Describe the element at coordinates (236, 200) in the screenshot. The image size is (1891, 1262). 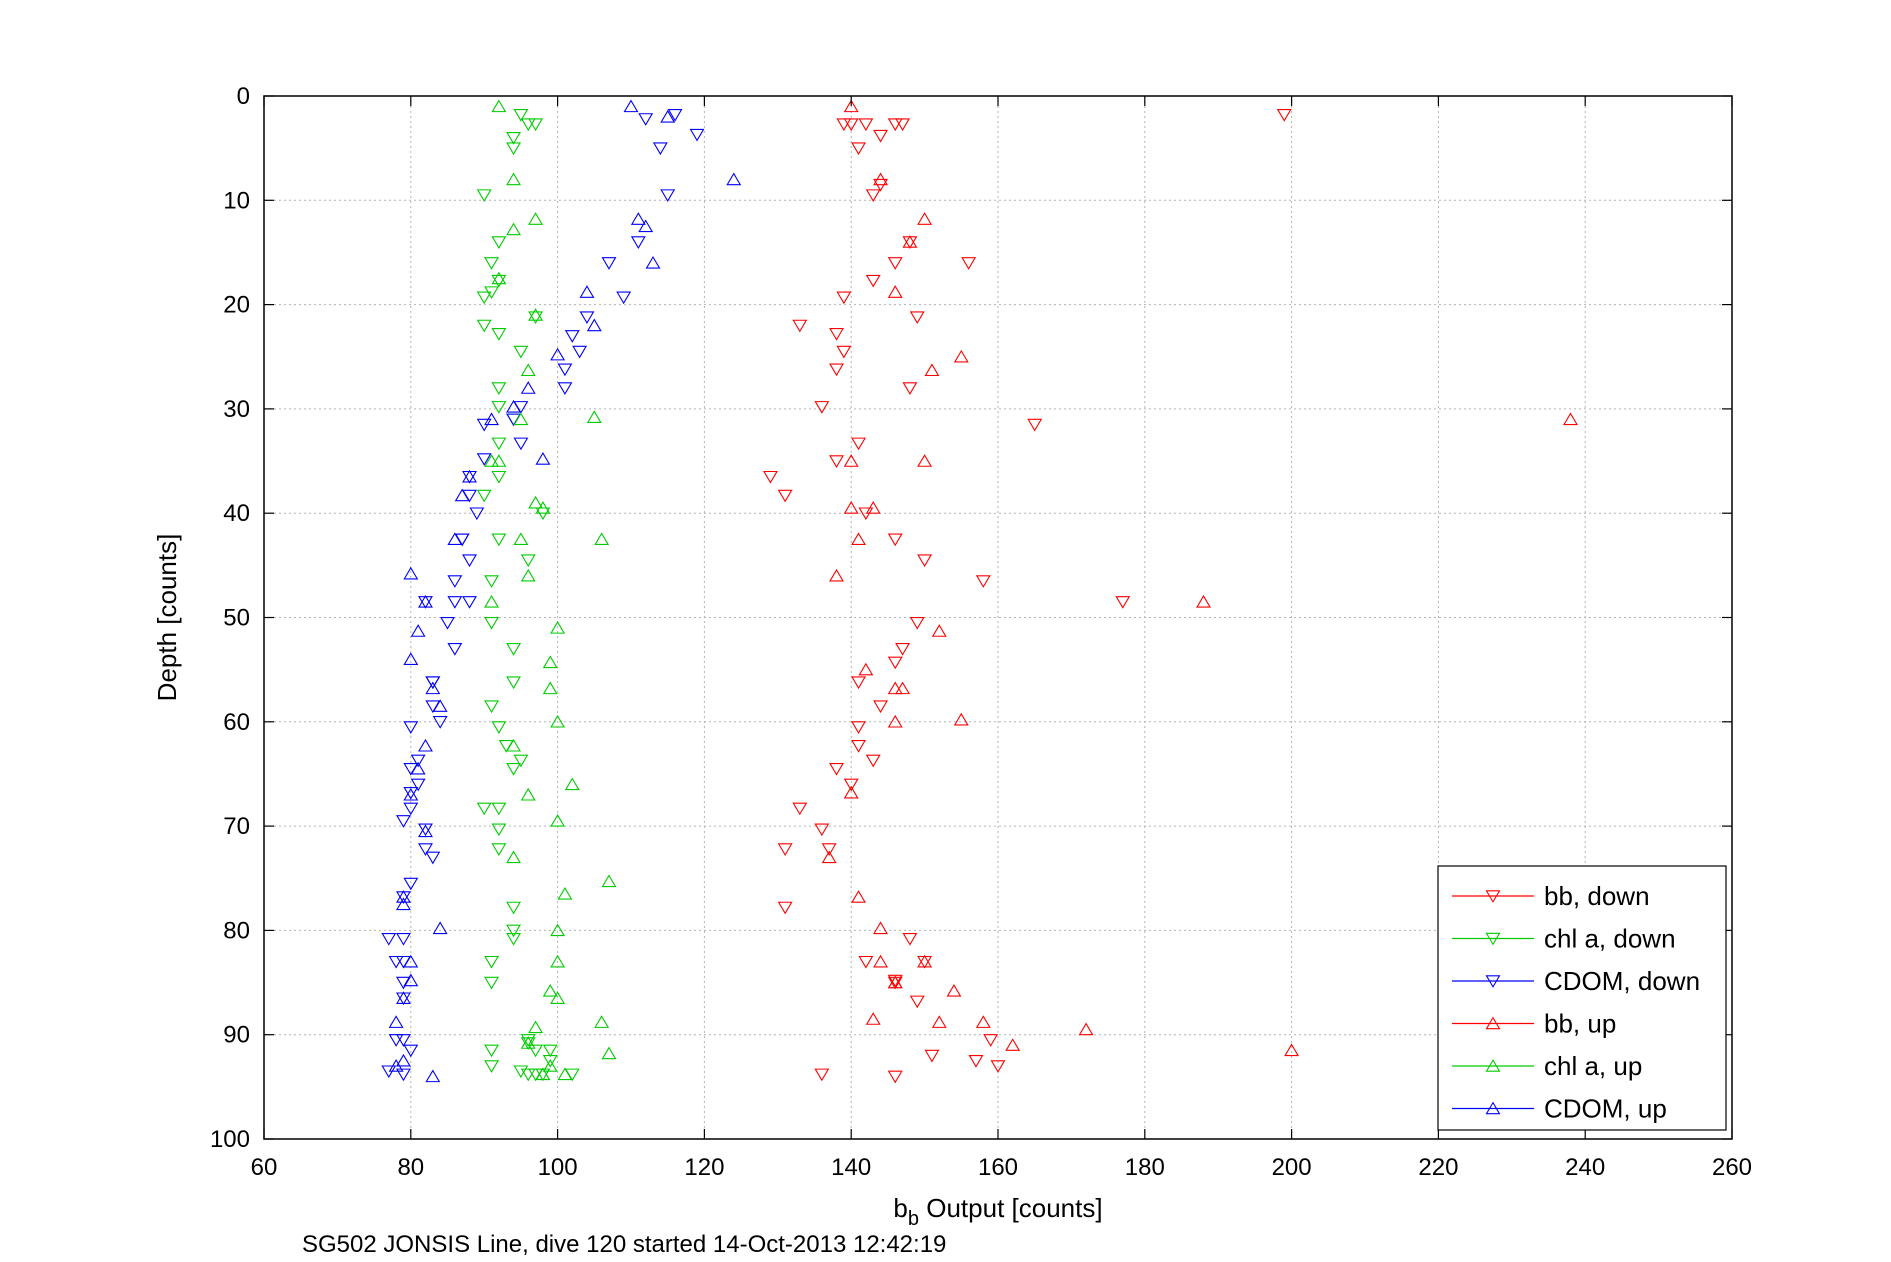
I see `y-tick-label: 10` at that location.